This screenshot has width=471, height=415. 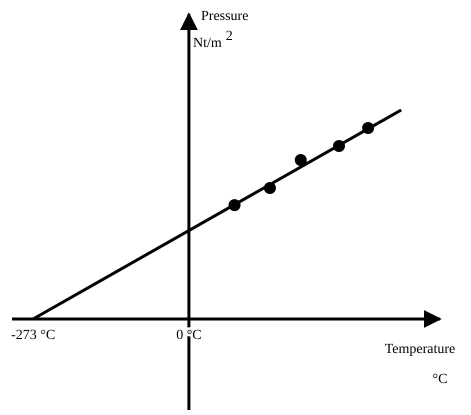 What do you see at coordinates (420, 364) in the screenshot?
I see `x-axis-title: Temperature °C` at bounding box center [420, 364].